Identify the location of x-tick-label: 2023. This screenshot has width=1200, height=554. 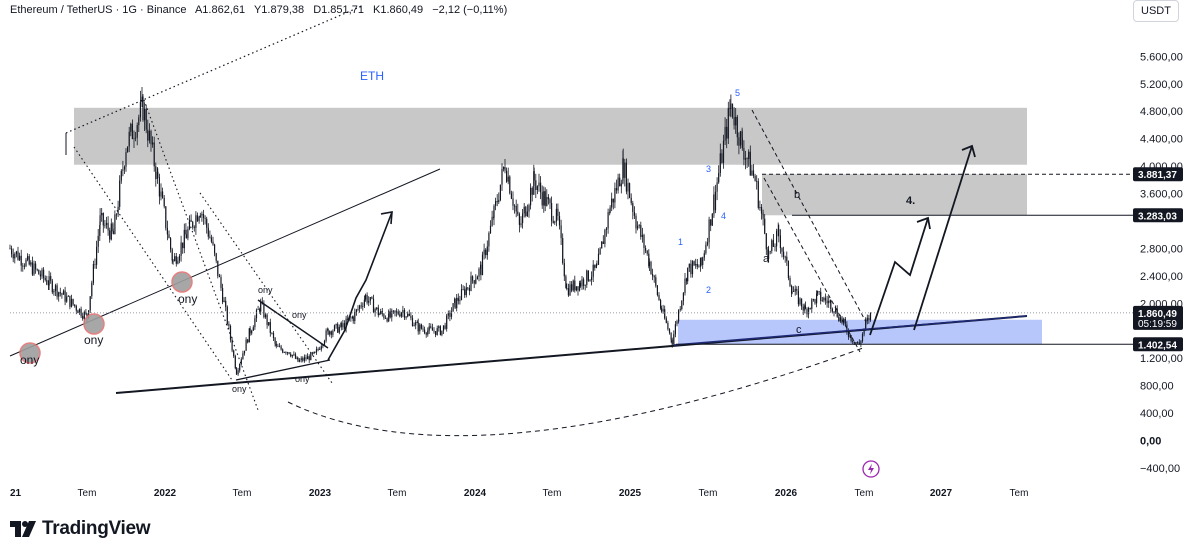
(320, 493).